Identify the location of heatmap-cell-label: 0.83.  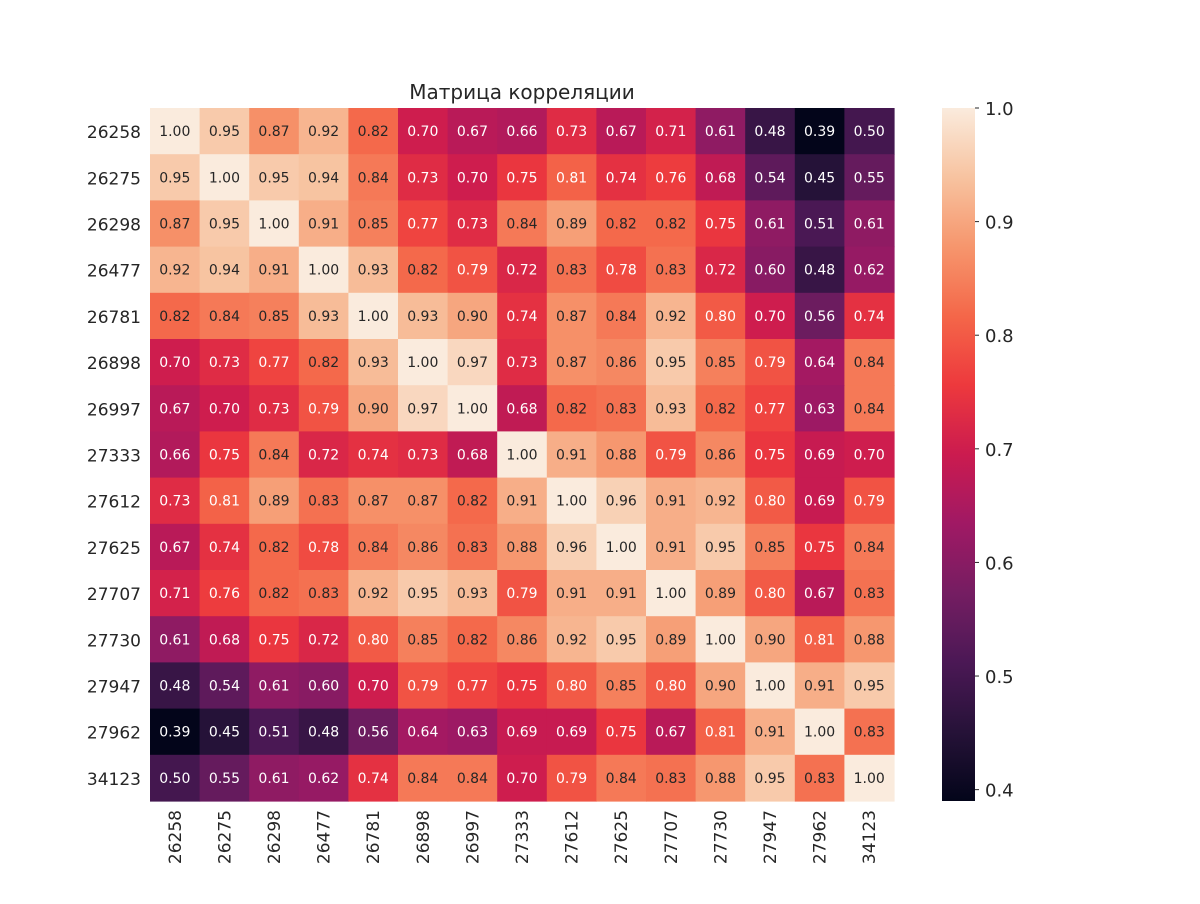
(869, 733).